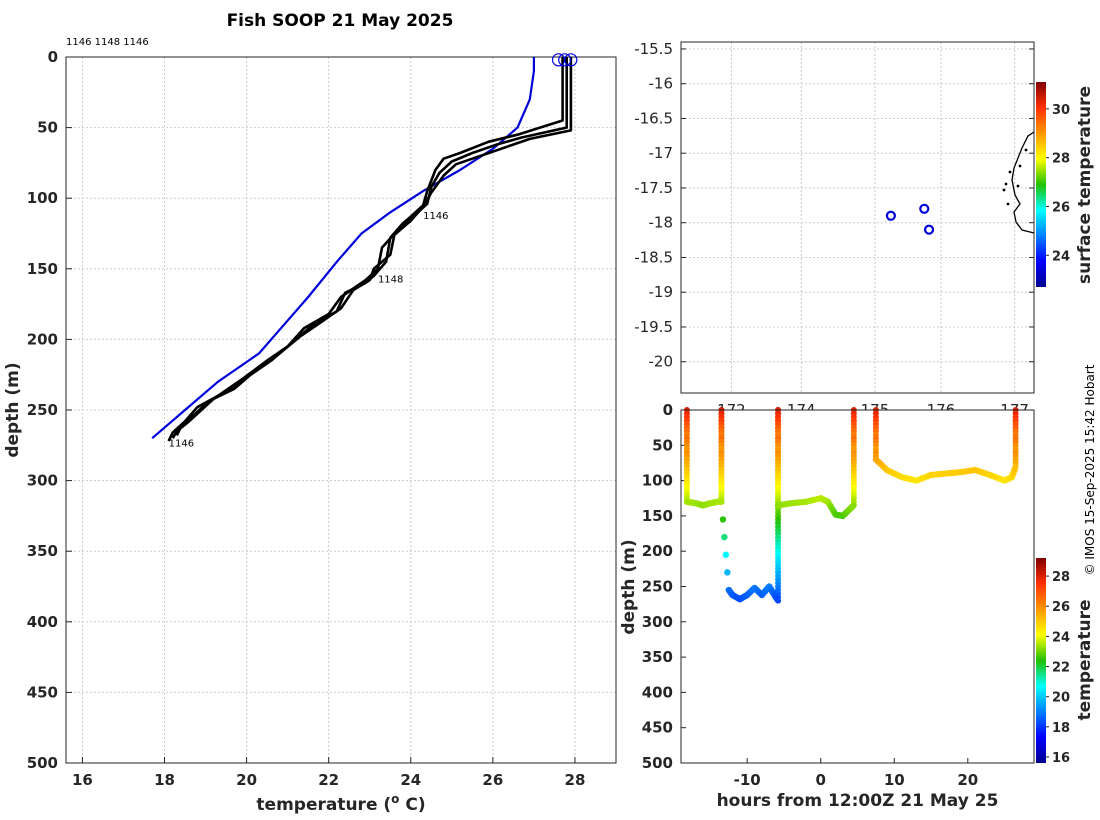 This screenshot has width=1100, height=820. Describe the element at coordinates (661, 153) in the screenshot. I see `map-y-tick-label: -17` at that location.